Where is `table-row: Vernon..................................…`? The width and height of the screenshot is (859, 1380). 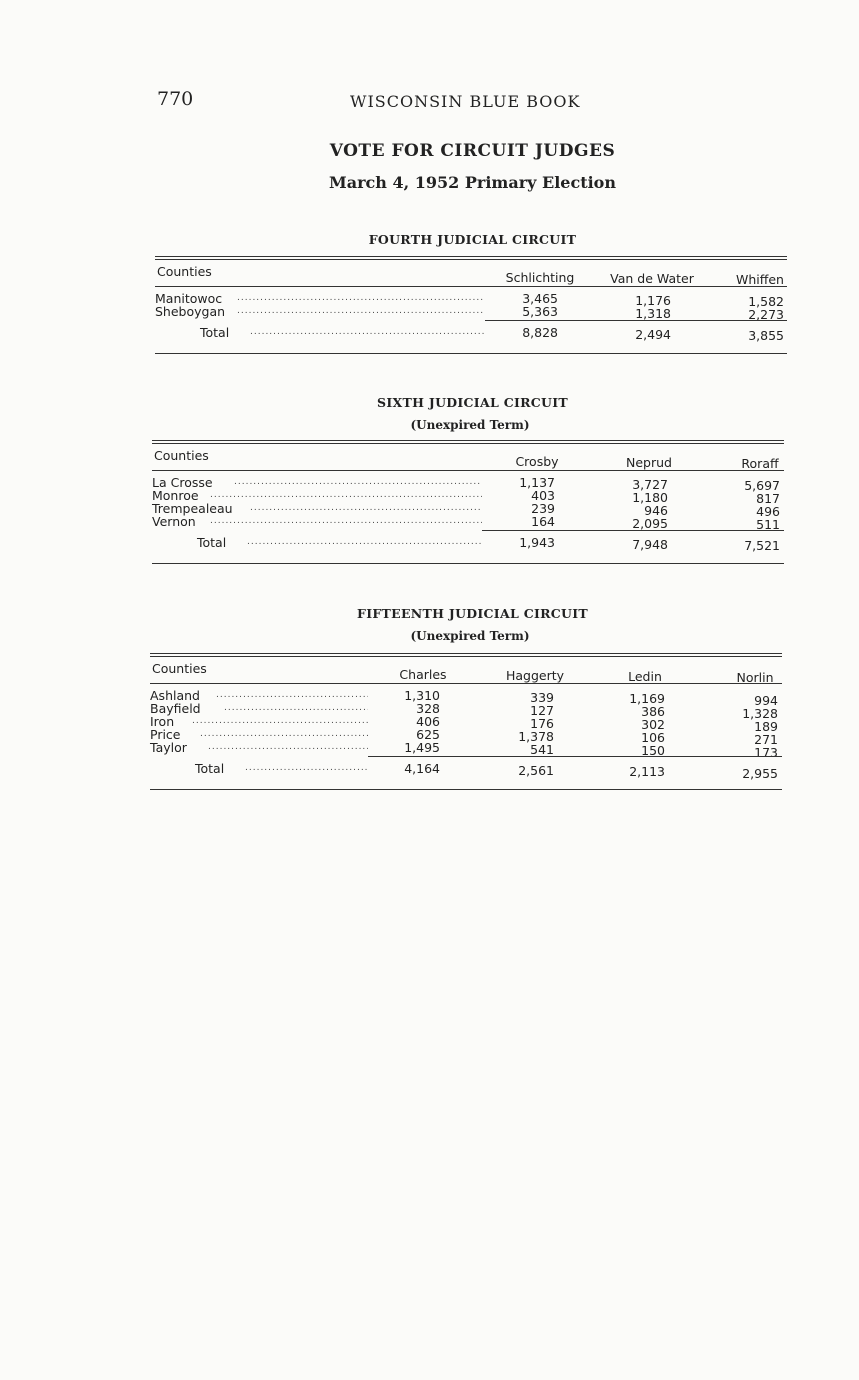 table-row: Vernon..................................… is located at coordinates (468, 523).